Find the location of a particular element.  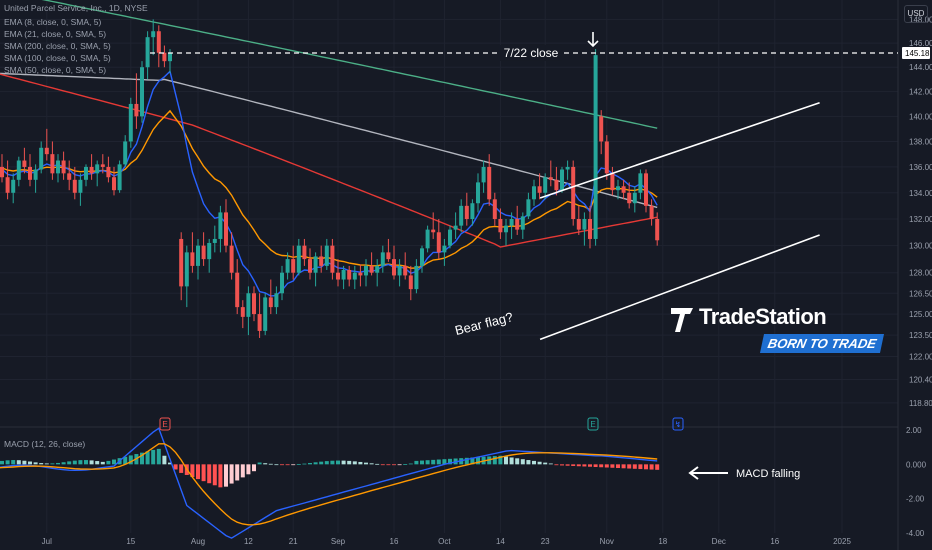

indicator-sma200: SMA (200, close, 0, SMA, 5) is located at coordinates (57, 46).